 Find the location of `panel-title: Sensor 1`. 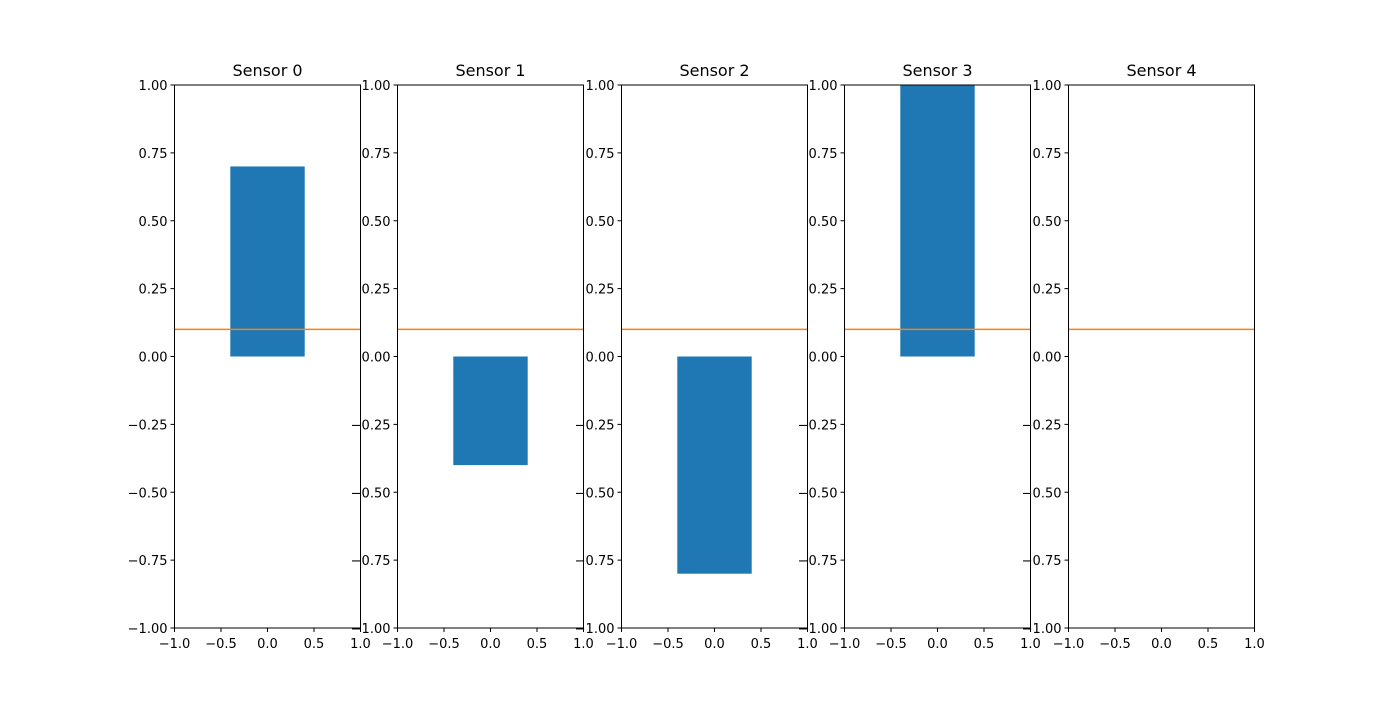

panel-title: Sensor 1 is located at coordinates (490, 70).